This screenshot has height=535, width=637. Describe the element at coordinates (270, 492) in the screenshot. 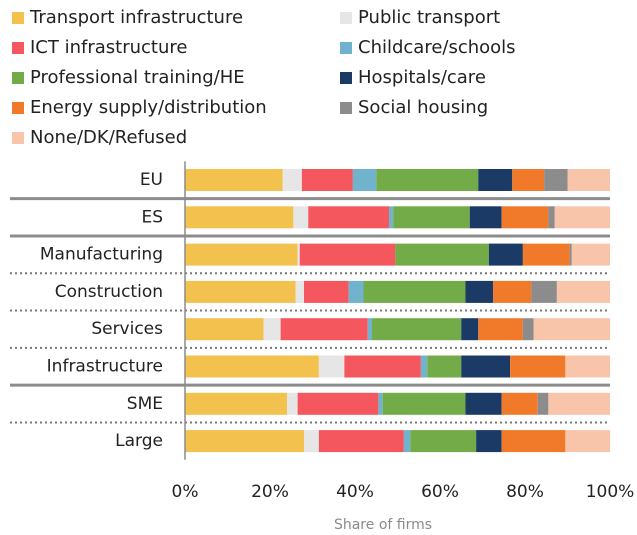

I see `x-tick-label: 20%` at that location.